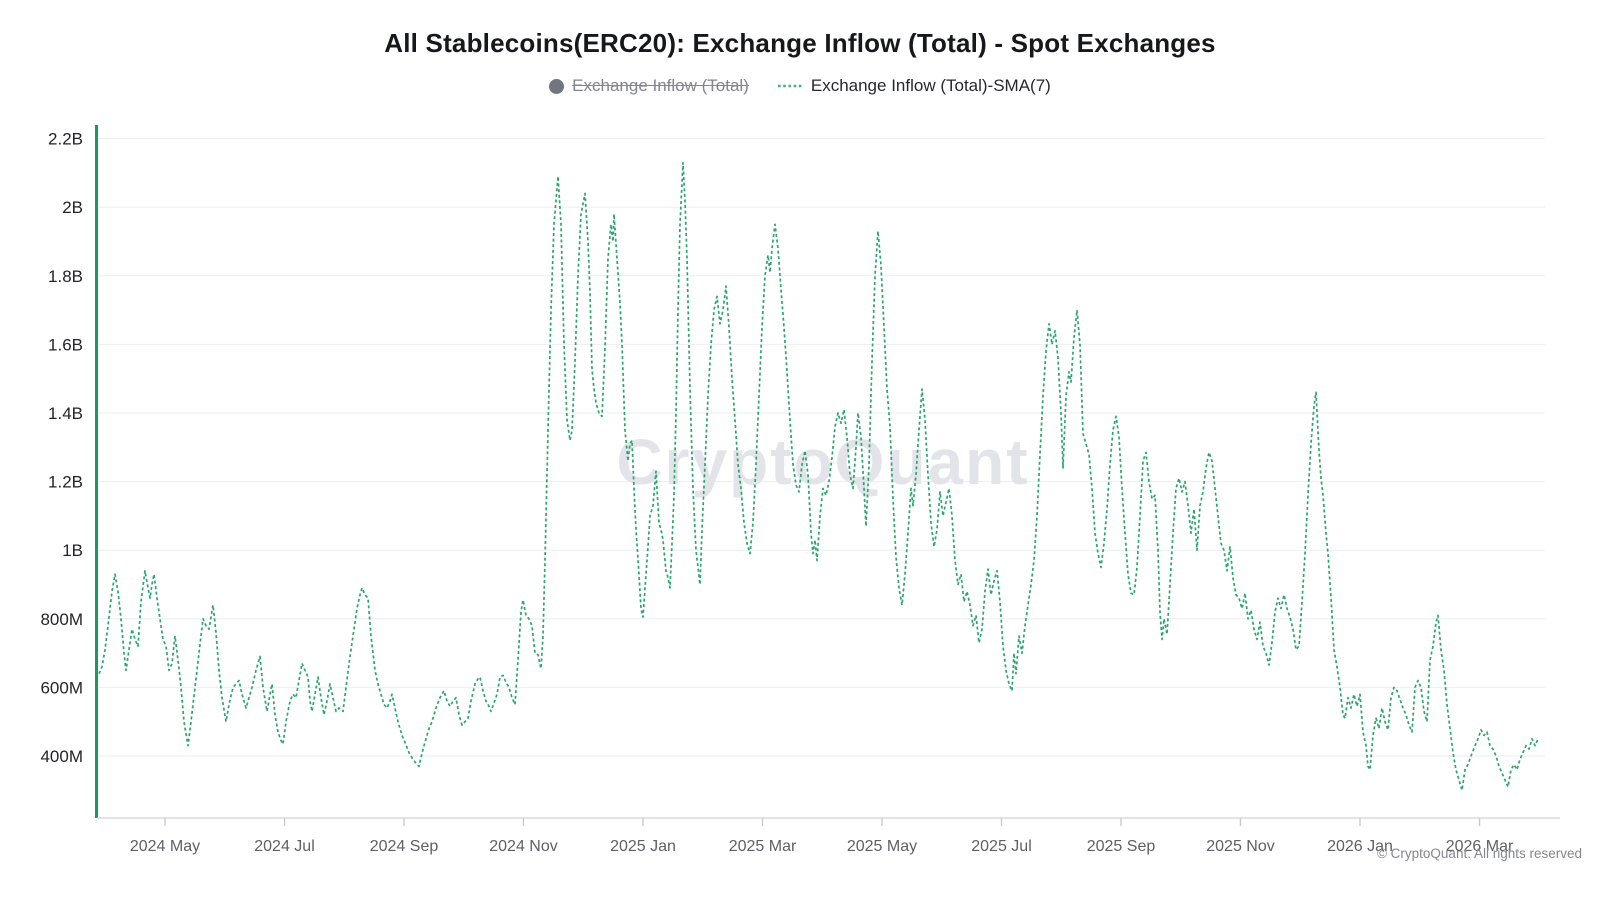  Describe the element at coordinates (763, 846) in the screenshot. I see `x-axis-tick-label: 2025 Mar` at that location.